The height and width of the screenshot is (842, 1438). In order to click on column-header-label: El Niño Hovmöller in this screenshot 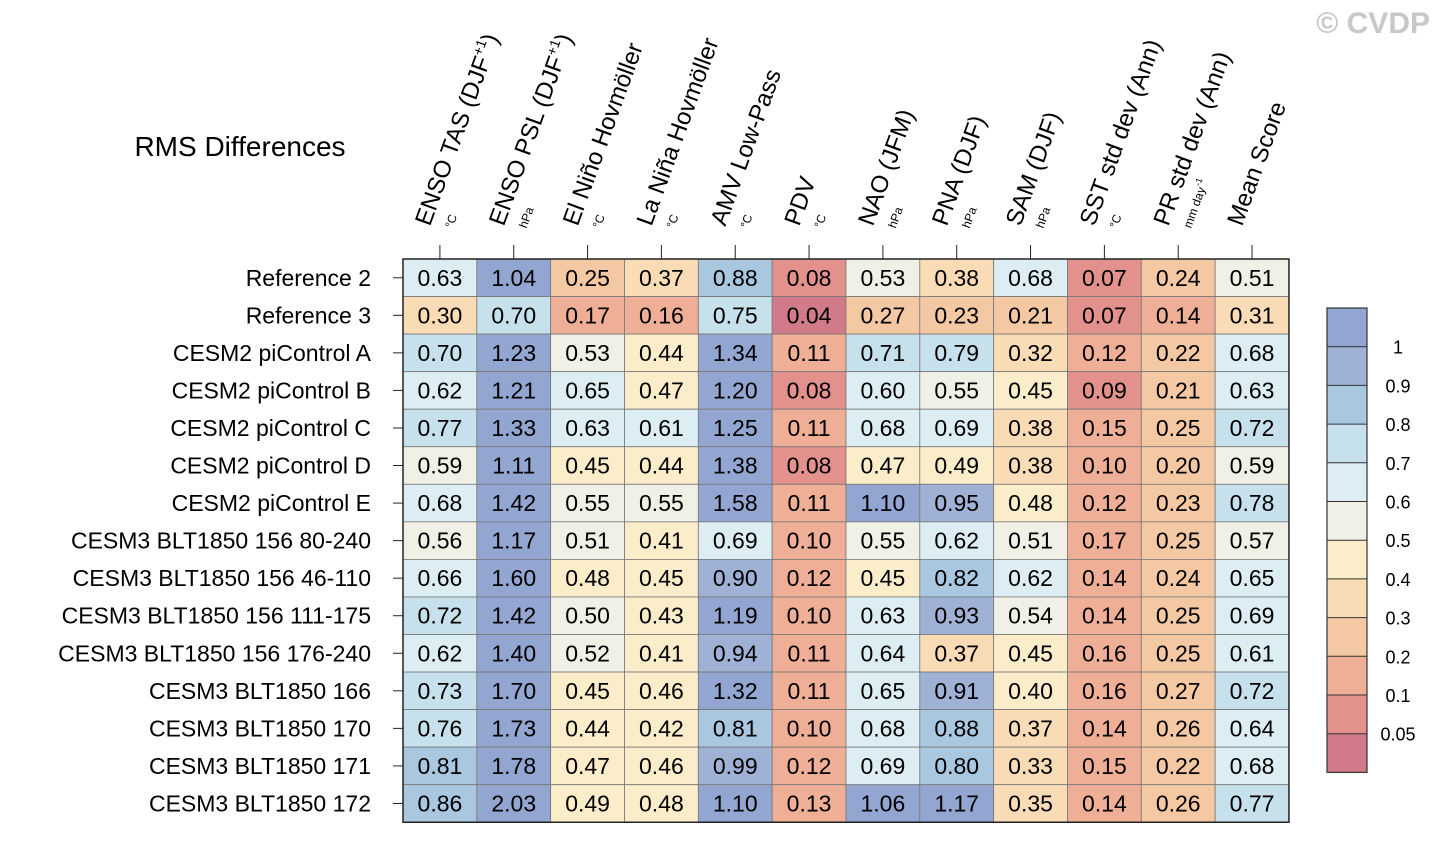, I will do `click(603, 134)`.